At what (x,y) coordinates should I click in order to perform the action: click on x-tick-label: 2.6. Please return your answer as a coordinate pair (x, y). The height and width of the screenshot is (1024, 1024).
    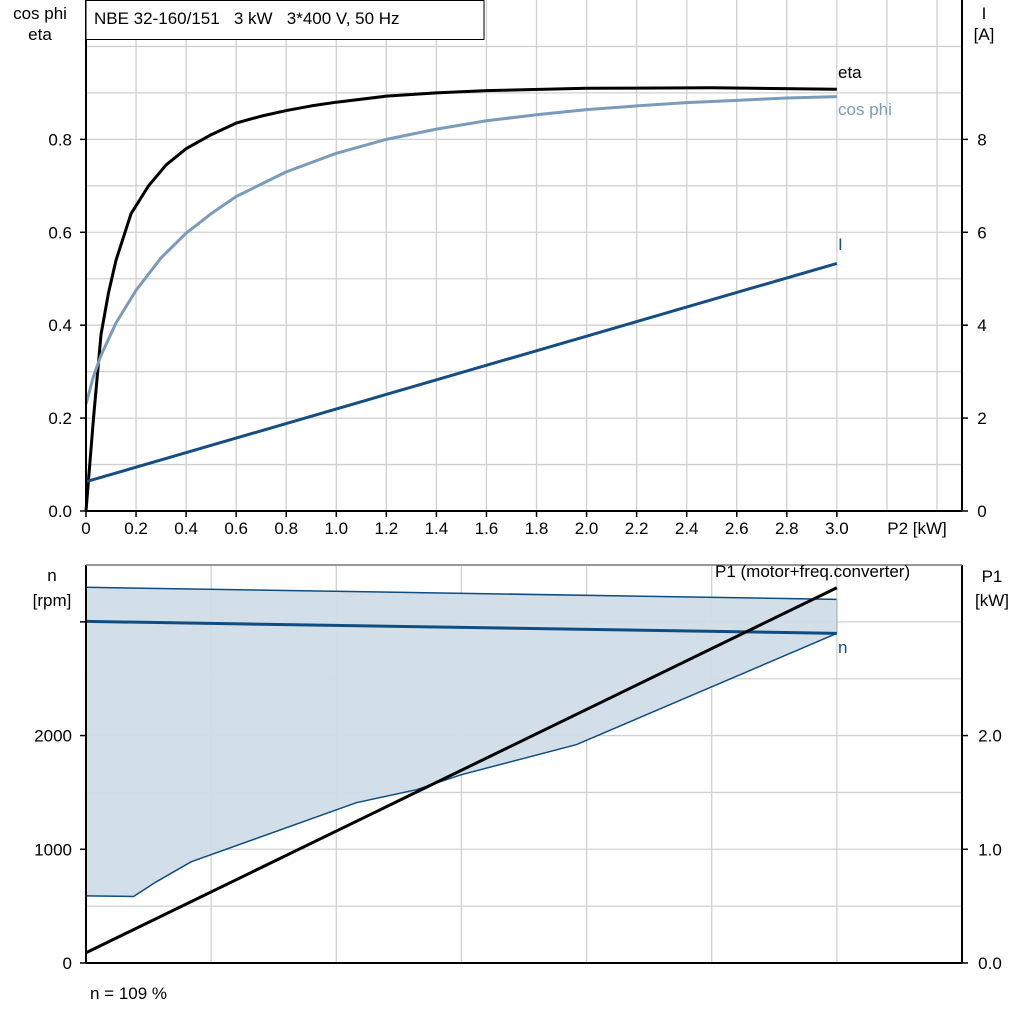
    Looking at the image, I should click on (737, 528).